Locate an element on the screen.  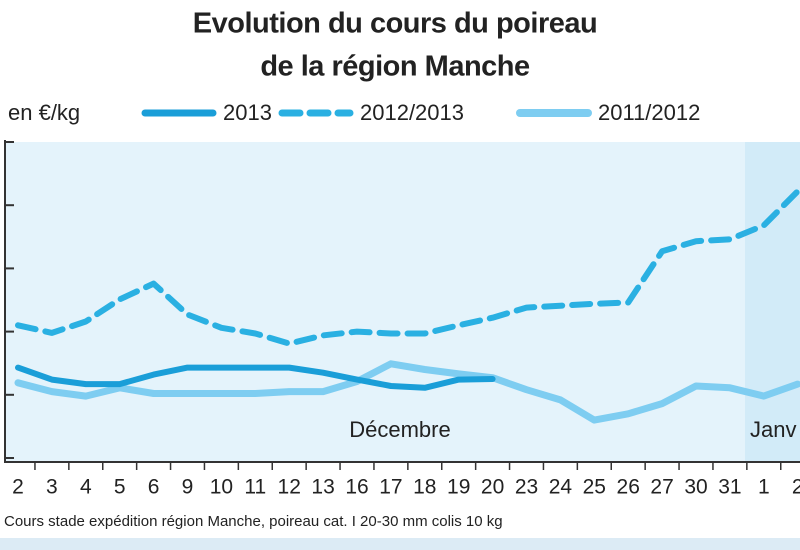
chart-title: Evolution du cours du poireau is located at coordinates (395, 24).